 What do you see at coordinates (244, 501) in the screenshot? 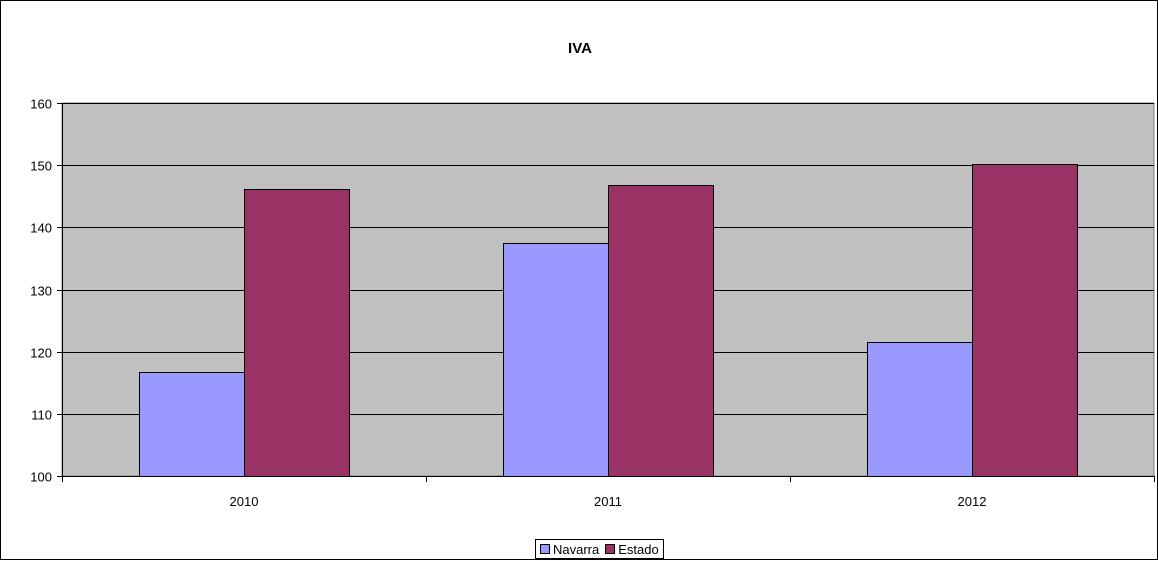
I see `x-tick-label-2010: 2010` at bounding box center [244, 501].